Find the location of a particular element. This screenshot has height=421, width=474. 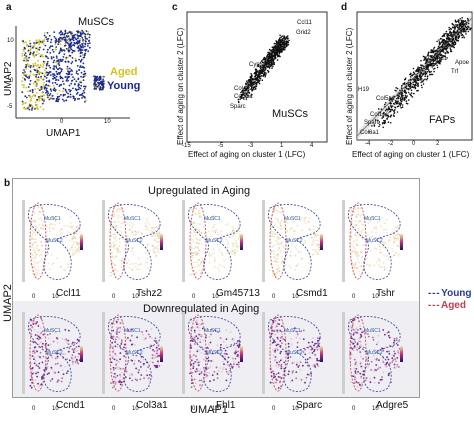

panel-c-scatter is located at coordinates (250, 82).